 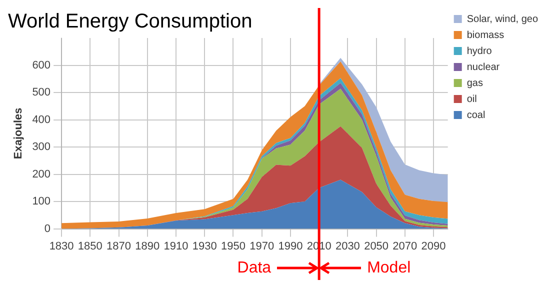 What do you see at coordinates (41, 120) in the screenshot?
I see `y-tick-label: 400` at bounding box center [41, 120].